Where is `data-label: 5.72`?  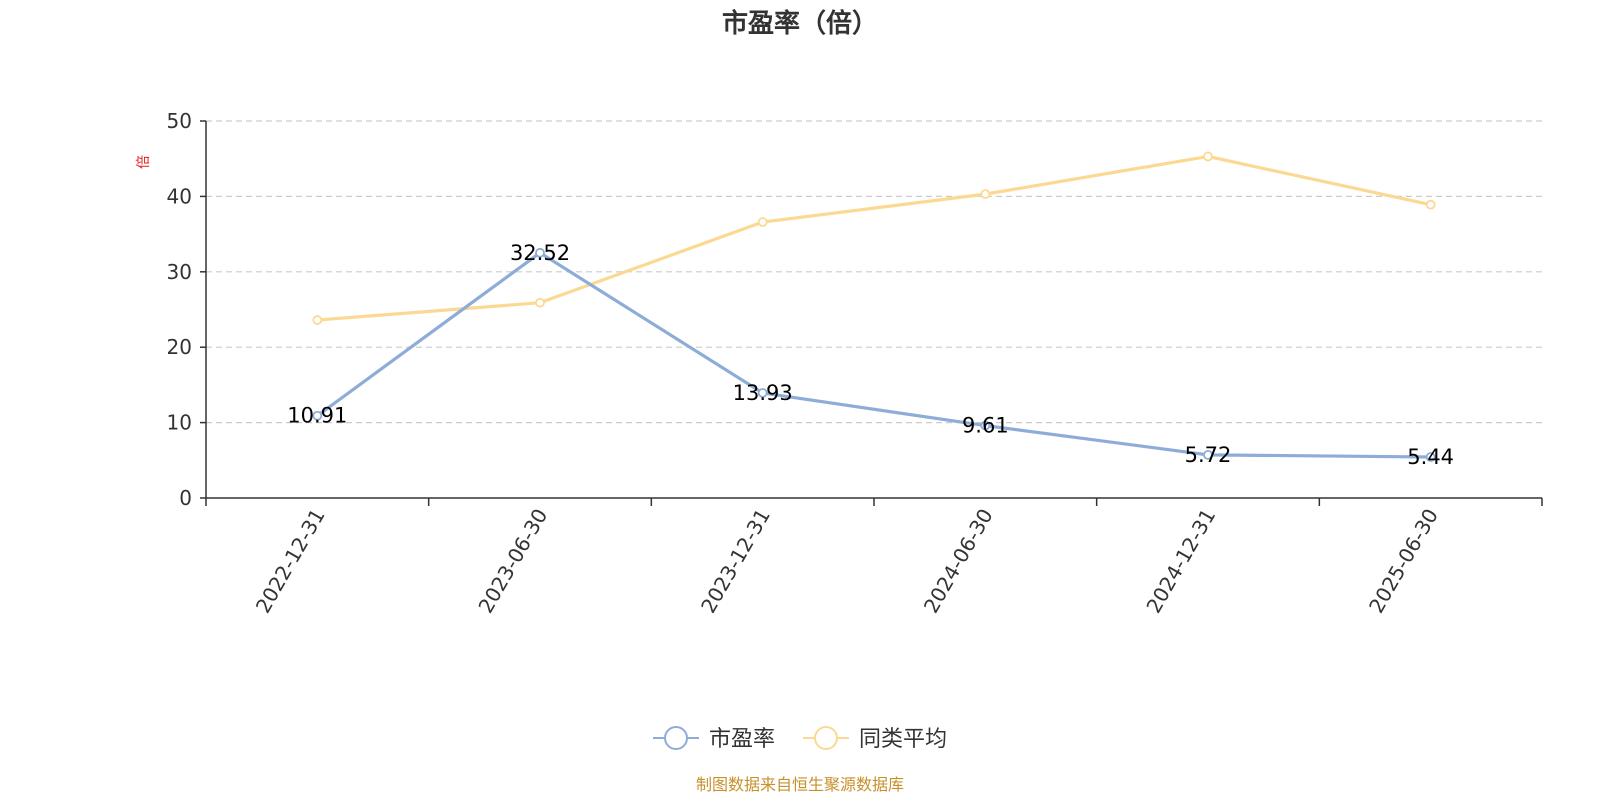 data-label: 5.72 is located at coordinates (1208, 455).